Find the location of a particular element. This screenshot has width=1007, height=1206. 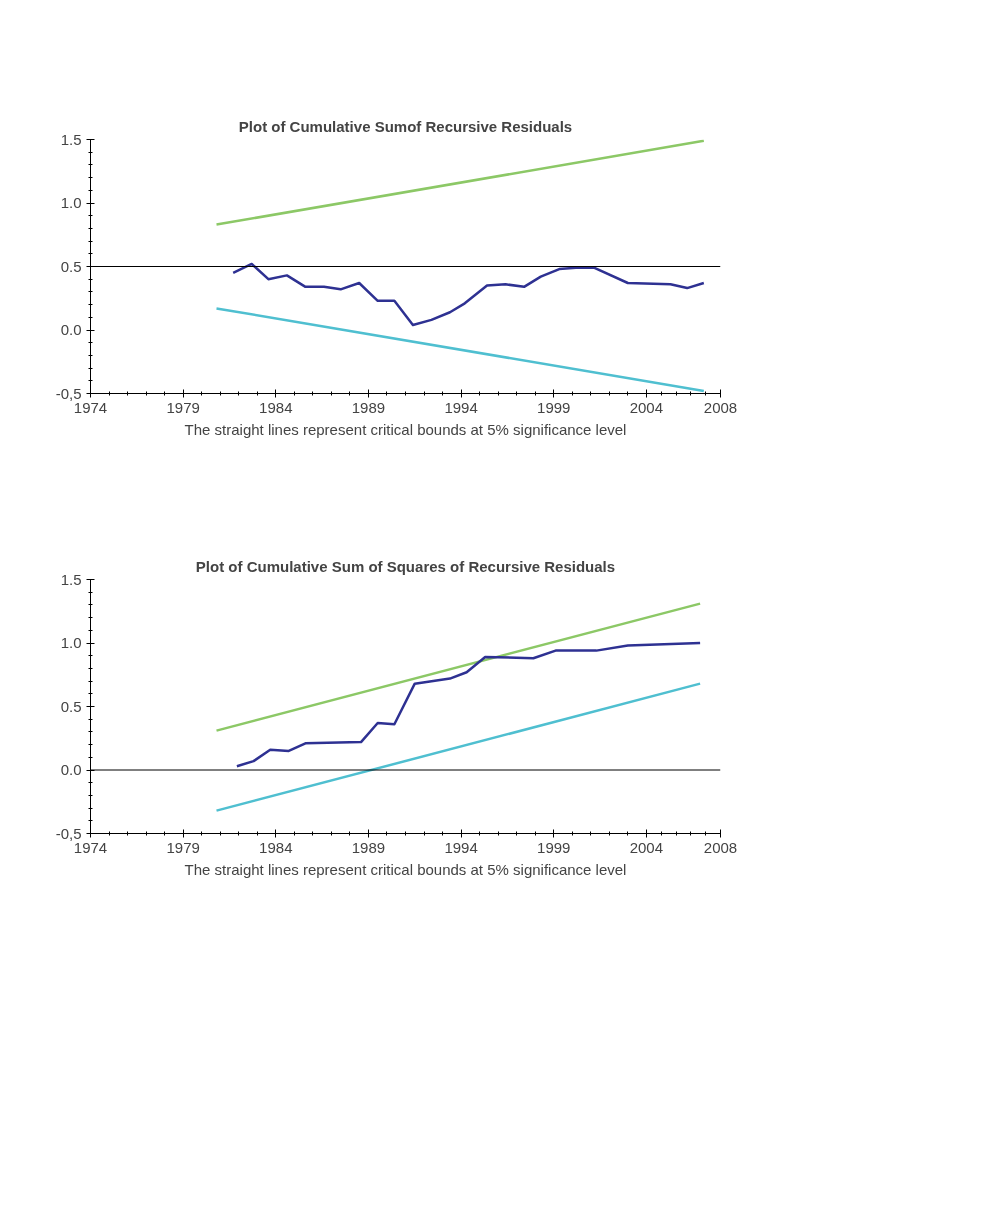

chart-title: Plot of Cumulative Sum of Squares of Recursive Residuals is located at coordinates (405, 566).